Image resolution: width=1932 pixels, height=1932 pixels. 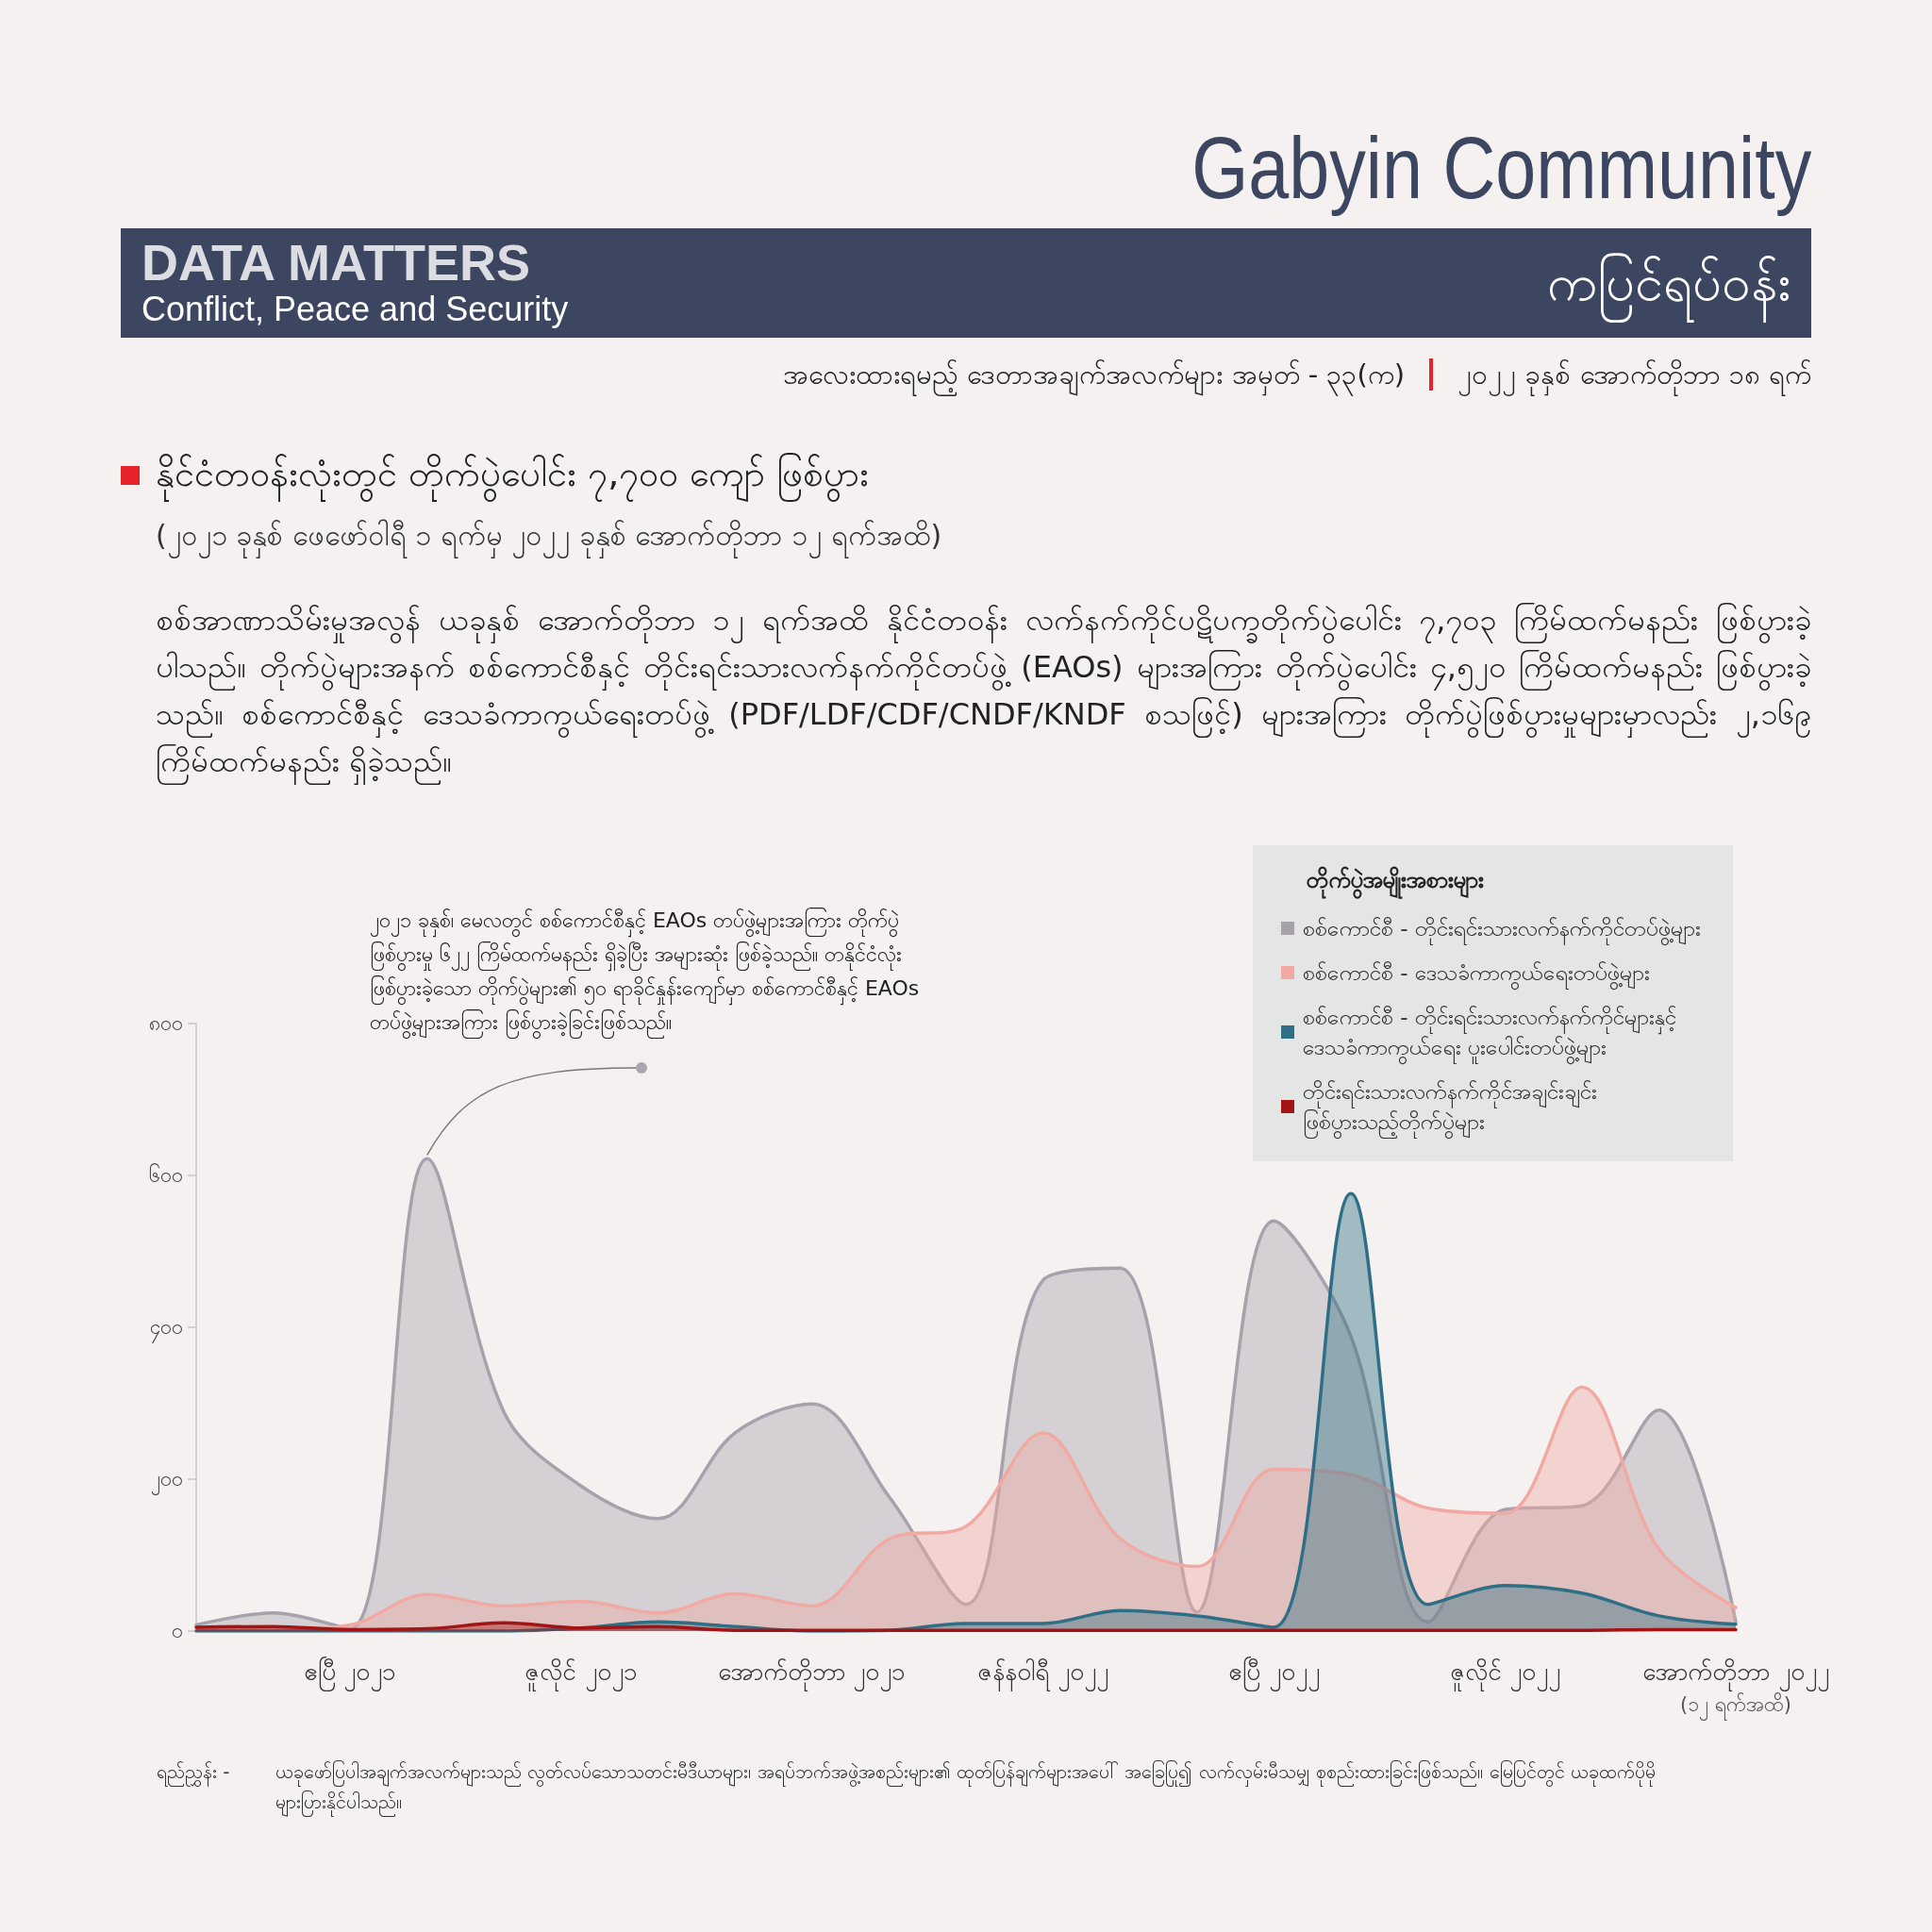 What do you see at coordinates (1094, 378) in the screenshot?
I see `text: အလေးထားရမည့် ဒေတာအချက်အလက်များ အမှတ် - ၃၃(က)` at bounding box center [1094, 378].